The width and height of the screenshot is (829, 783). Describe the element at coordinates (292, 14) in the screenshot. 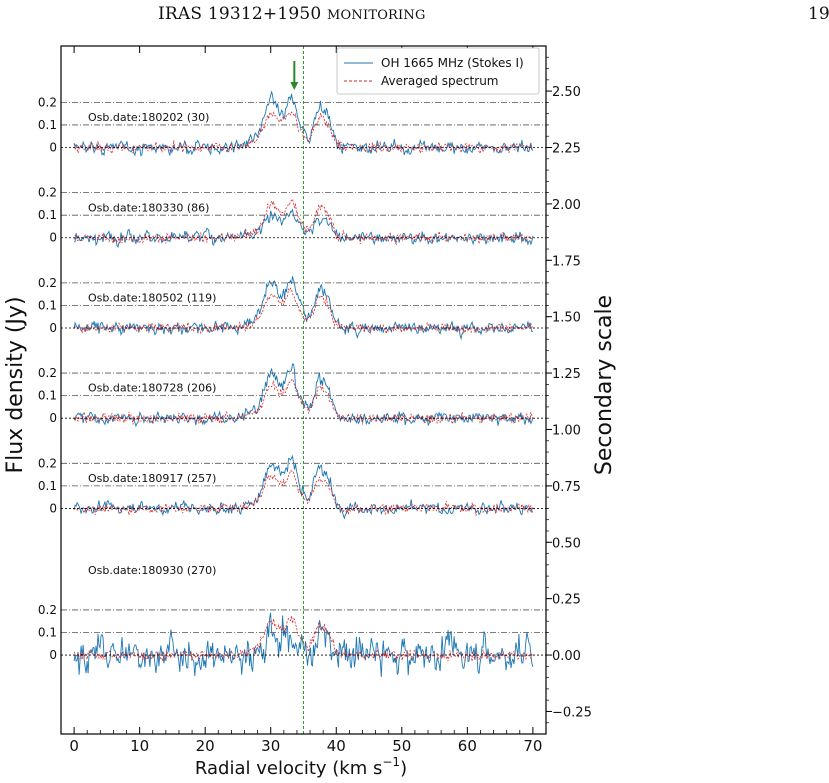

I see `running-header: IRAS 19312+1950 MONITORING` at that location.